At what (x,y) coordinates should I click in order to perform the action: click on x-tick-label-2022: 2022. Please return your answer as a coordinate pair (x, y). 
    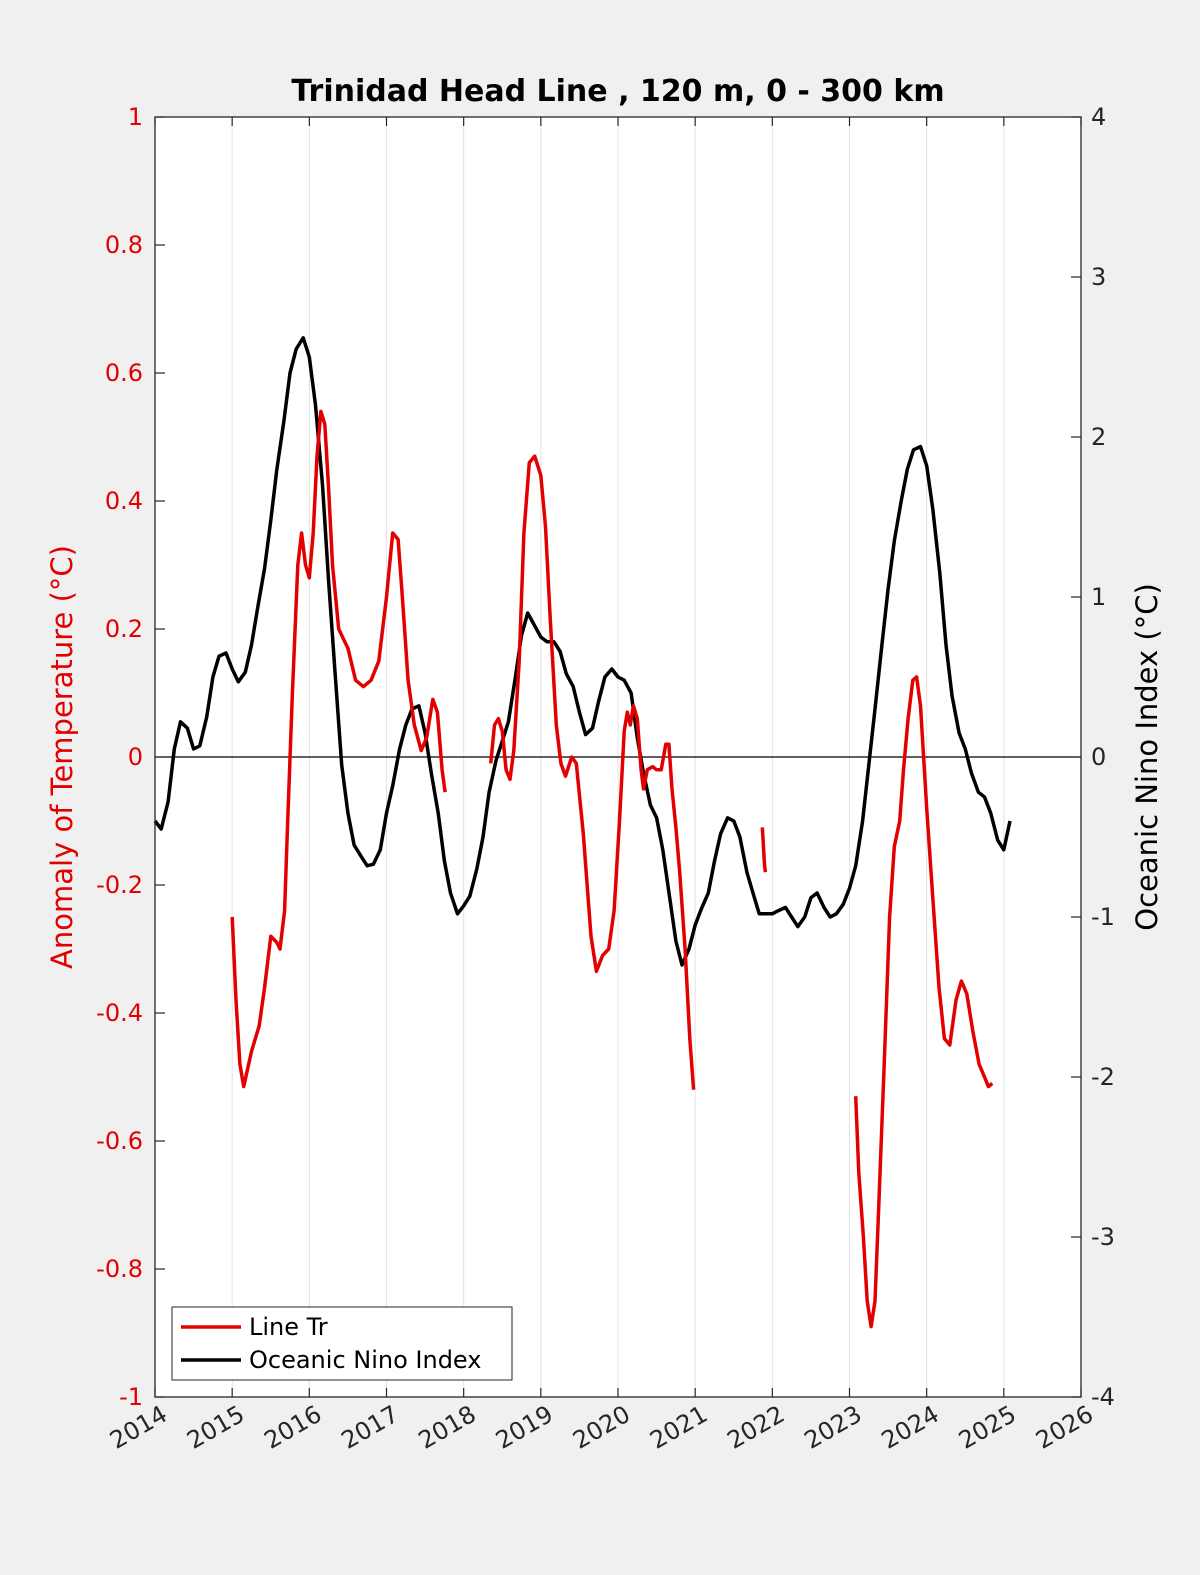
    Looking at the image, I should click on (755, 1427).